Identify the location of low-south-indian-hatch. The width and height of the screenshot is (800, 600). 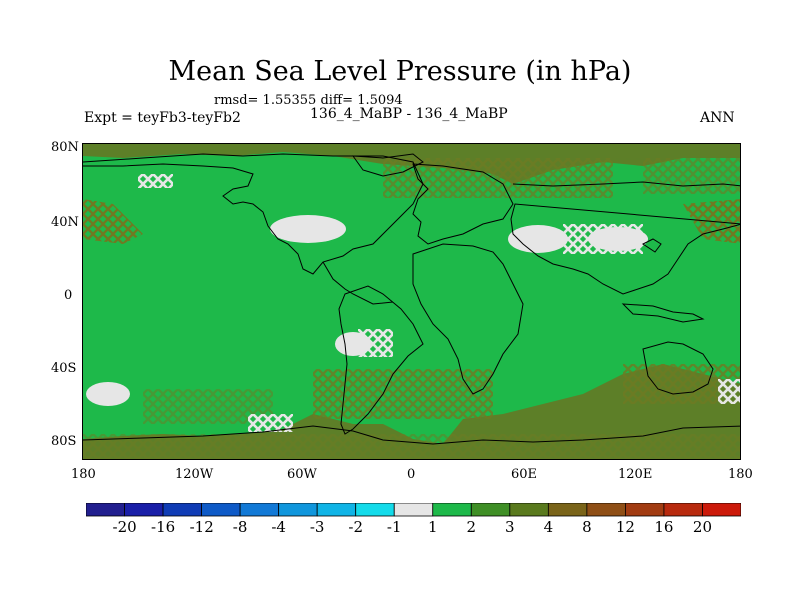
(729, 391).